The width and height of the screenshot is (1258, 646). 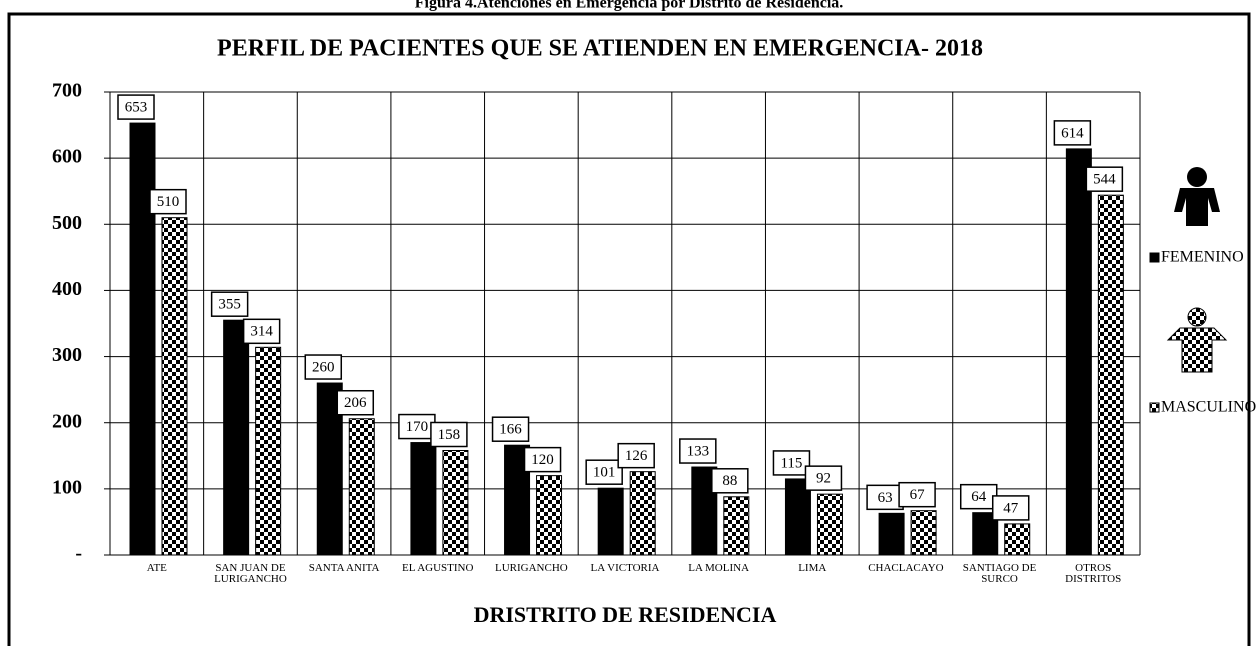 I want to click on x-tick-label: CHACLACAYO, so click(x=906, y=568).